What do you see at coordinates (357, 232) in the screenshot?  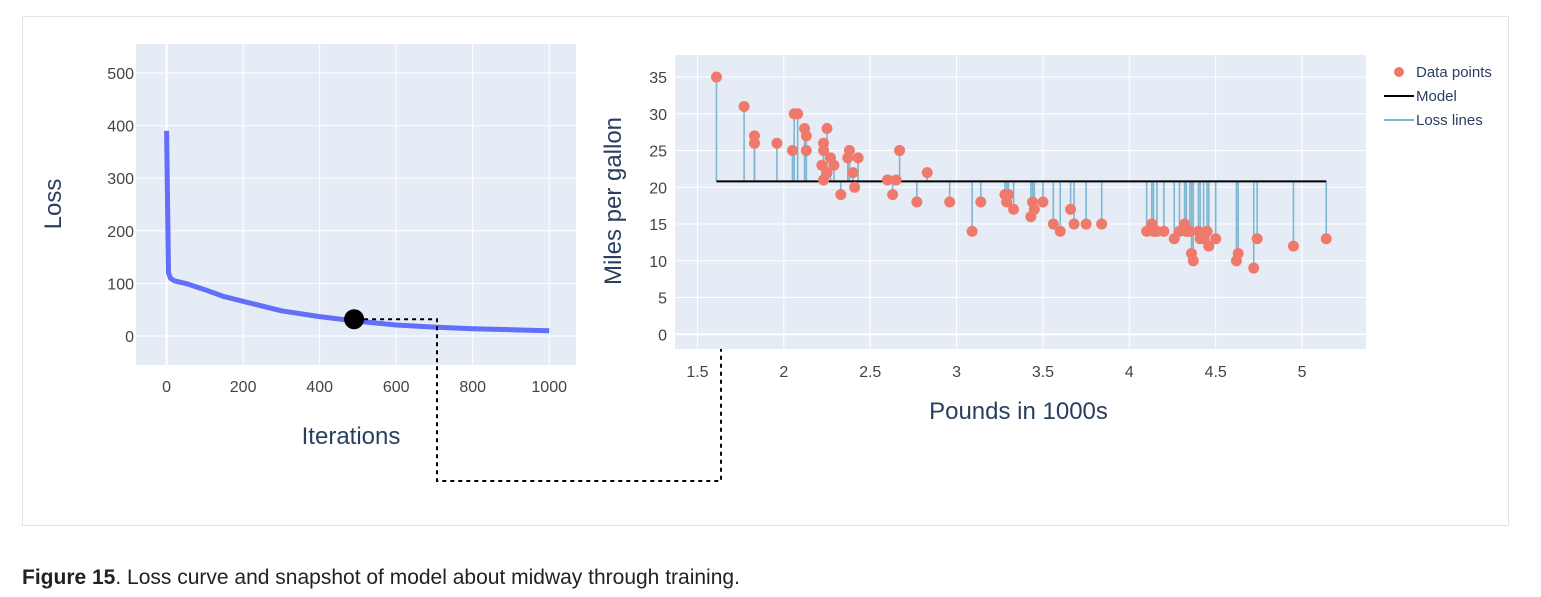 I see `loss-curve` at bounding box center [357, 232].